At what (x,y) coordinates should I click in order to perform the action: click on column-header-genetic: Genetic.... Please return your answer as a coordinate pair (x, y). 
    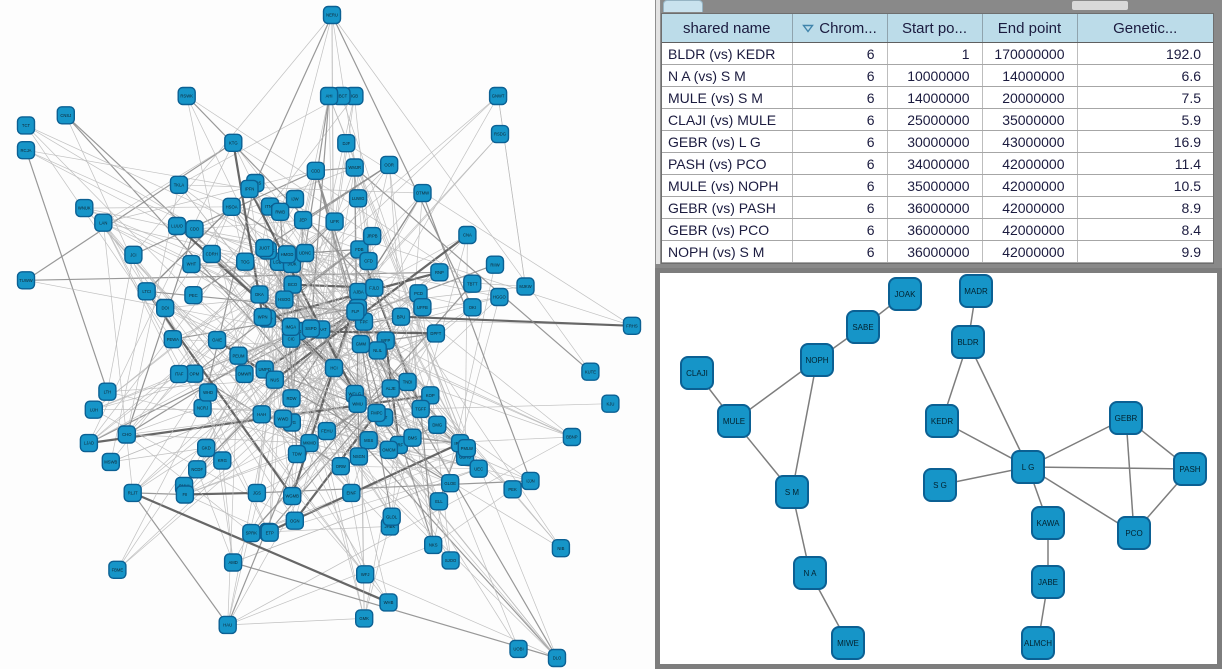
    Looking at the image, I should click on (1145, 28).